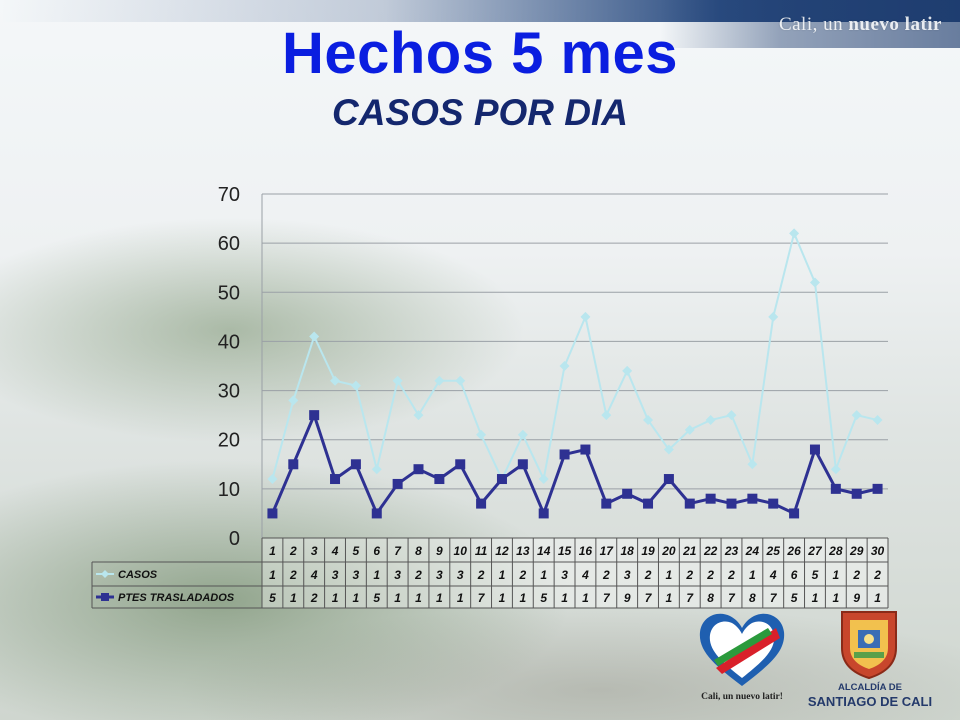 The height and width of the screenshot is (720, 960). Describe the element at coordinates (773, 551) in the screenshot. I see `x-tick-label: 25` at that location.